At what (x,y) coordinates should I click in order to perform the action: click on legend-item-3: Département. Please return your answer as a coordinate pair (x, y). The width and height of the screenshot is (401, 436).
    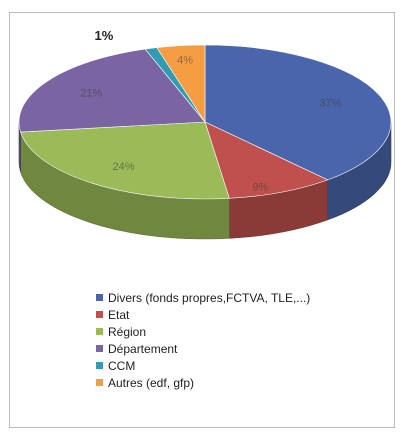
    Looking at the image, I should click on (236, 348).